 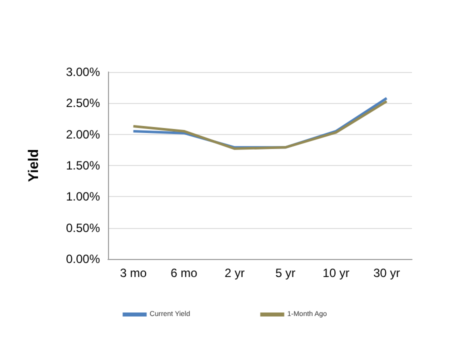 I want to click on x-tick-label: 10 yr, so click(x=336, y=273).